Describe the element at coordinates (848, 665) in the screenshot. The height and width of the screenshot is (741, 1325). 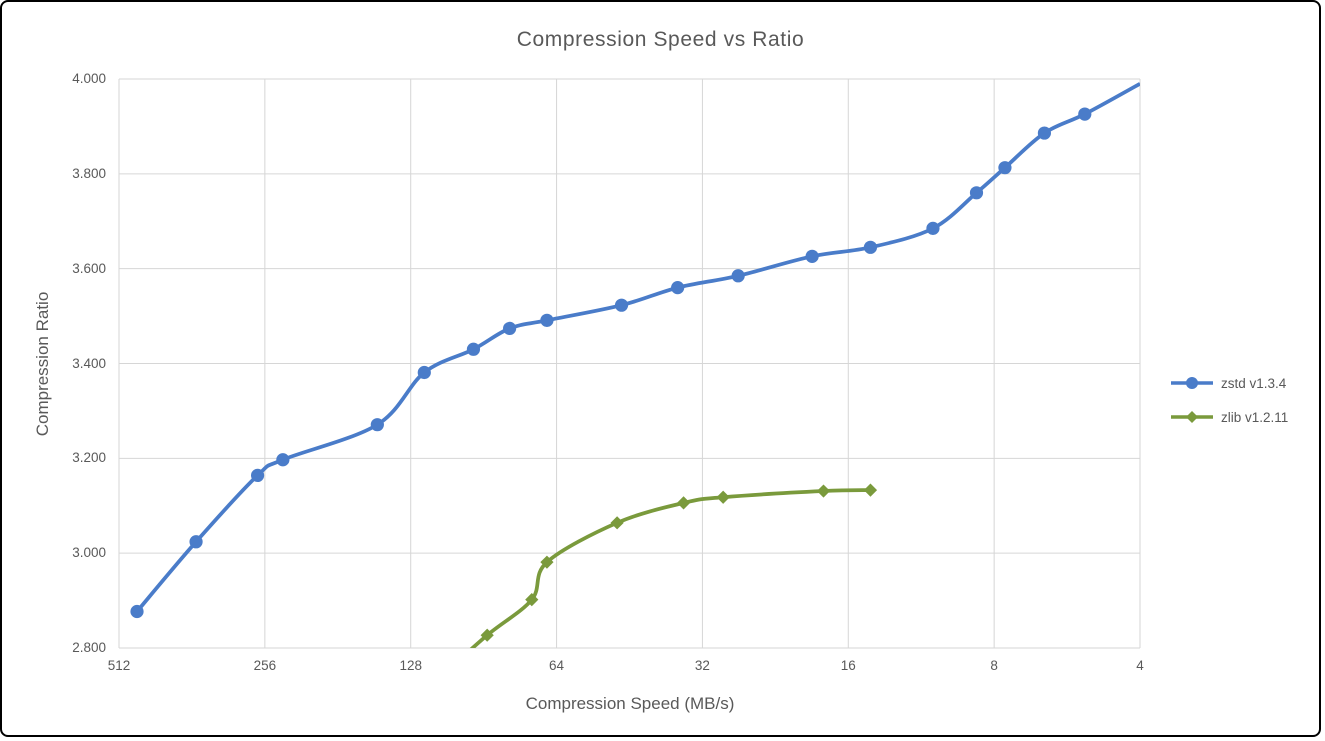
I see `x-tick-label: 16` at that location.